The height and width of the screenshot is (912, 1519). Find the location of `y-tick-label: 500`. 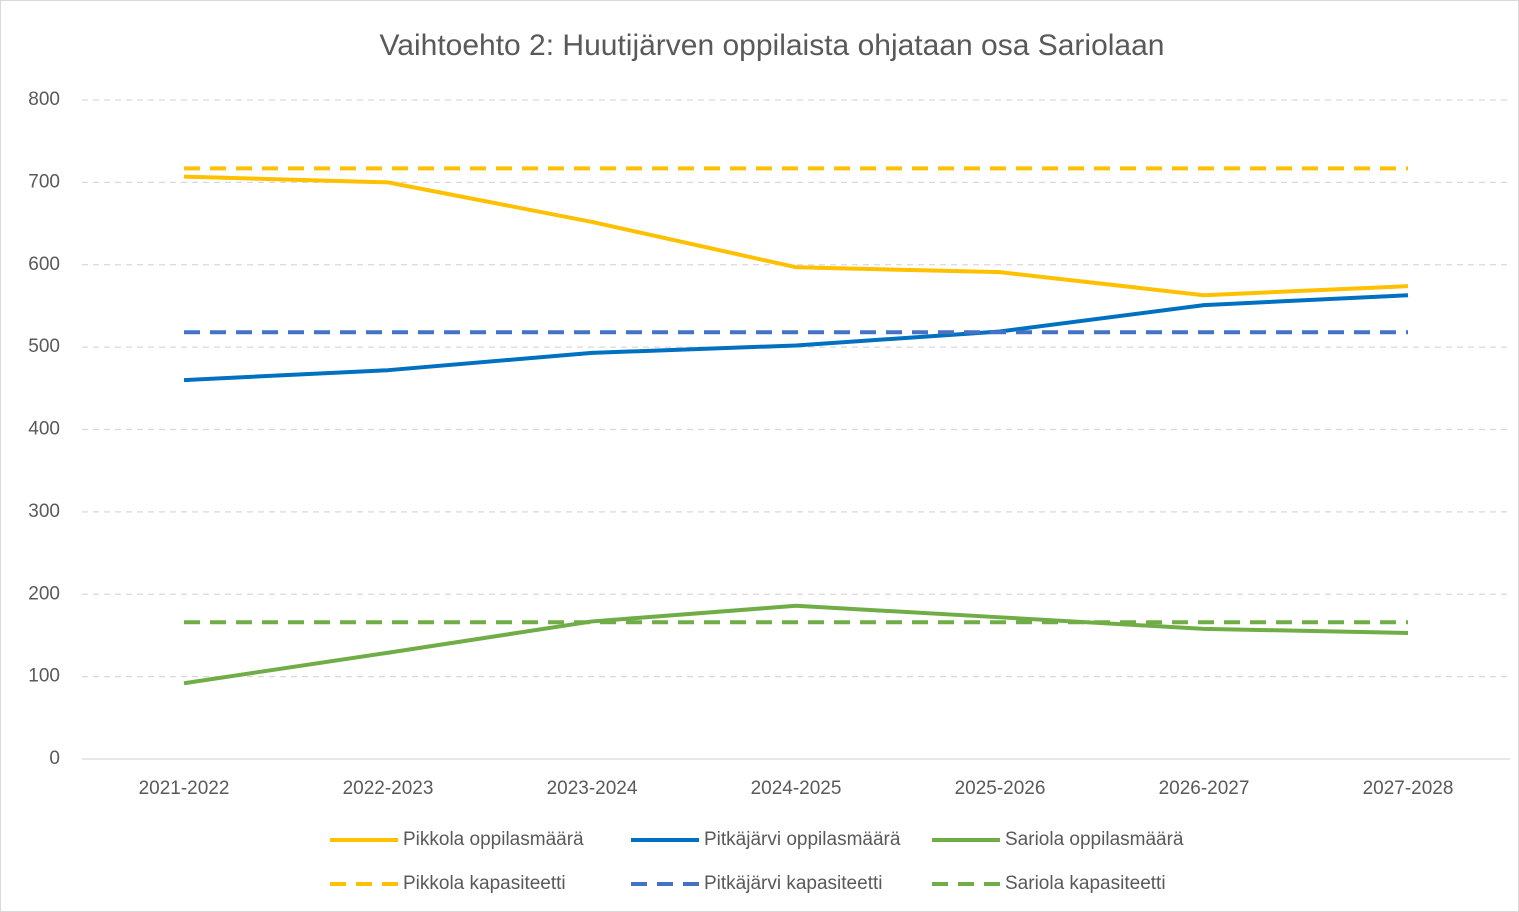

y-tick-label: 500 is located at coordinates (44, 346).